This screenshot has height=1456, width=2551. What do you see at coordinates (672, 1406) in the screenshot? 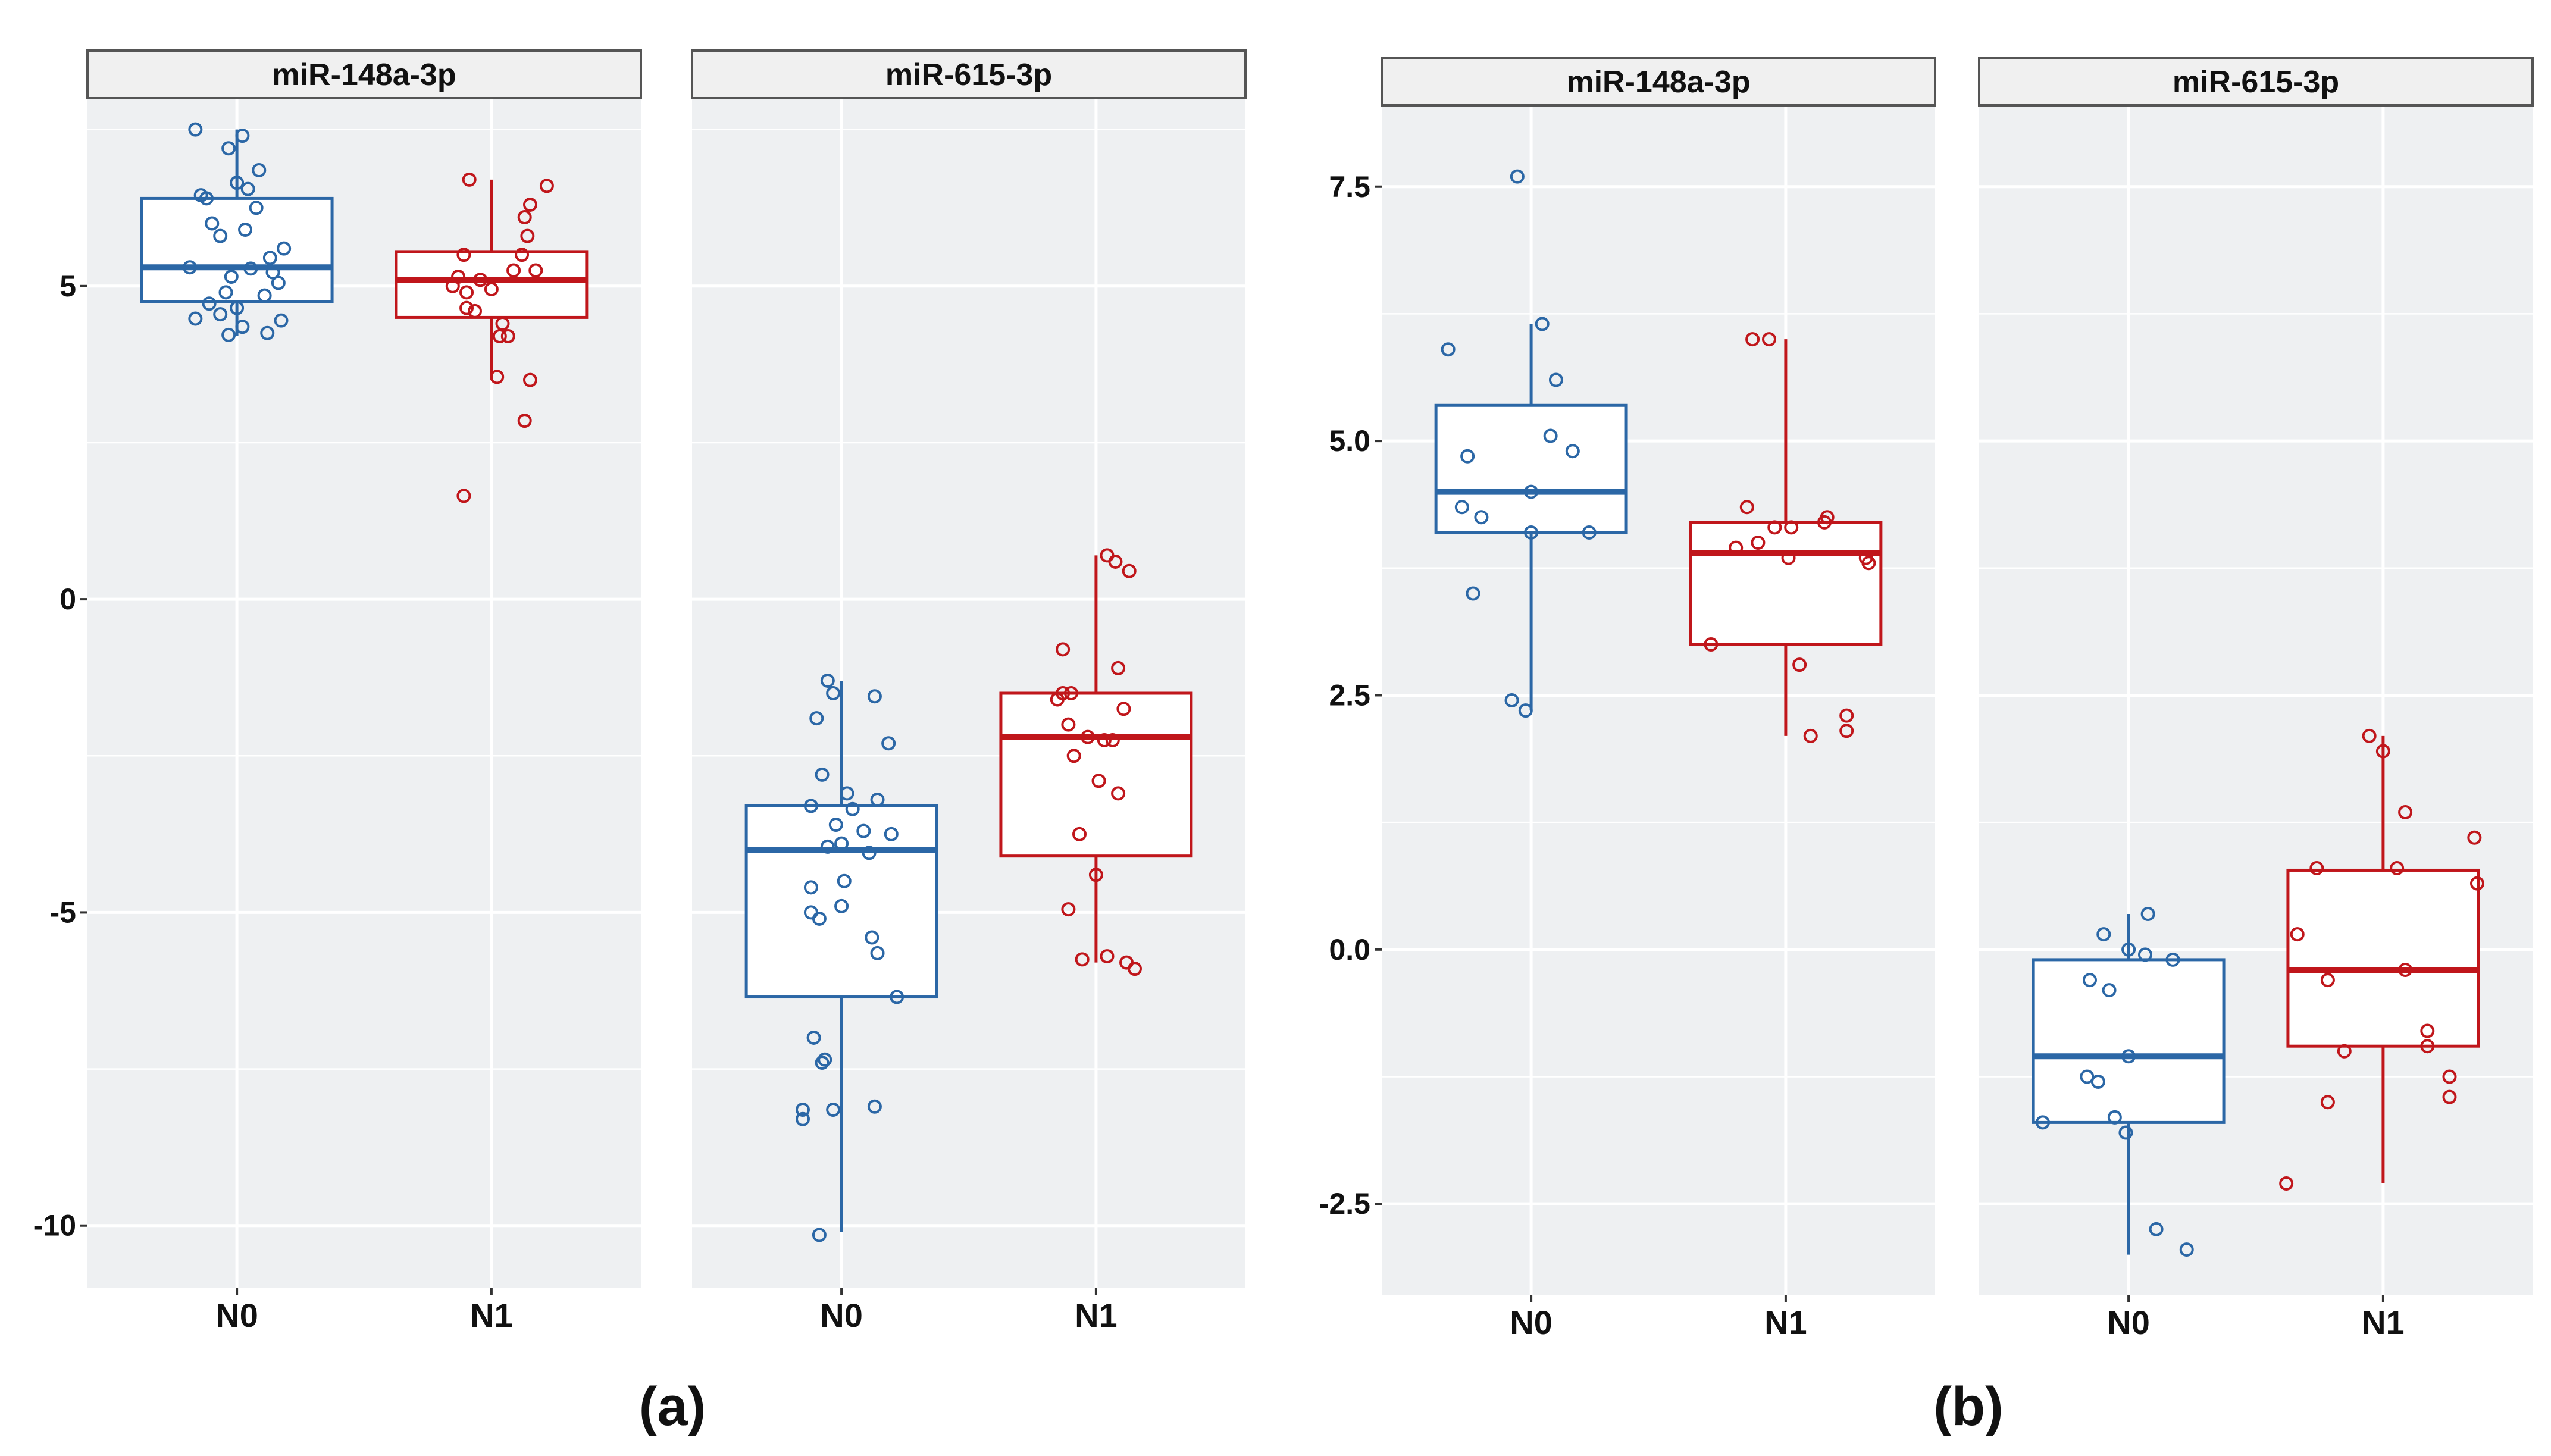
I see `figure-label-a: (a)` at bounding box center [672, 1406].